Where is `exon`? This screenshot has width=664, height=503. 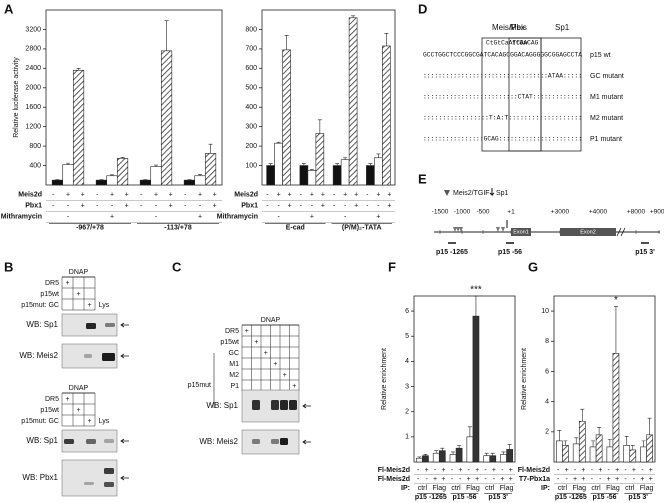 exon is located at coordinates (521, 232).